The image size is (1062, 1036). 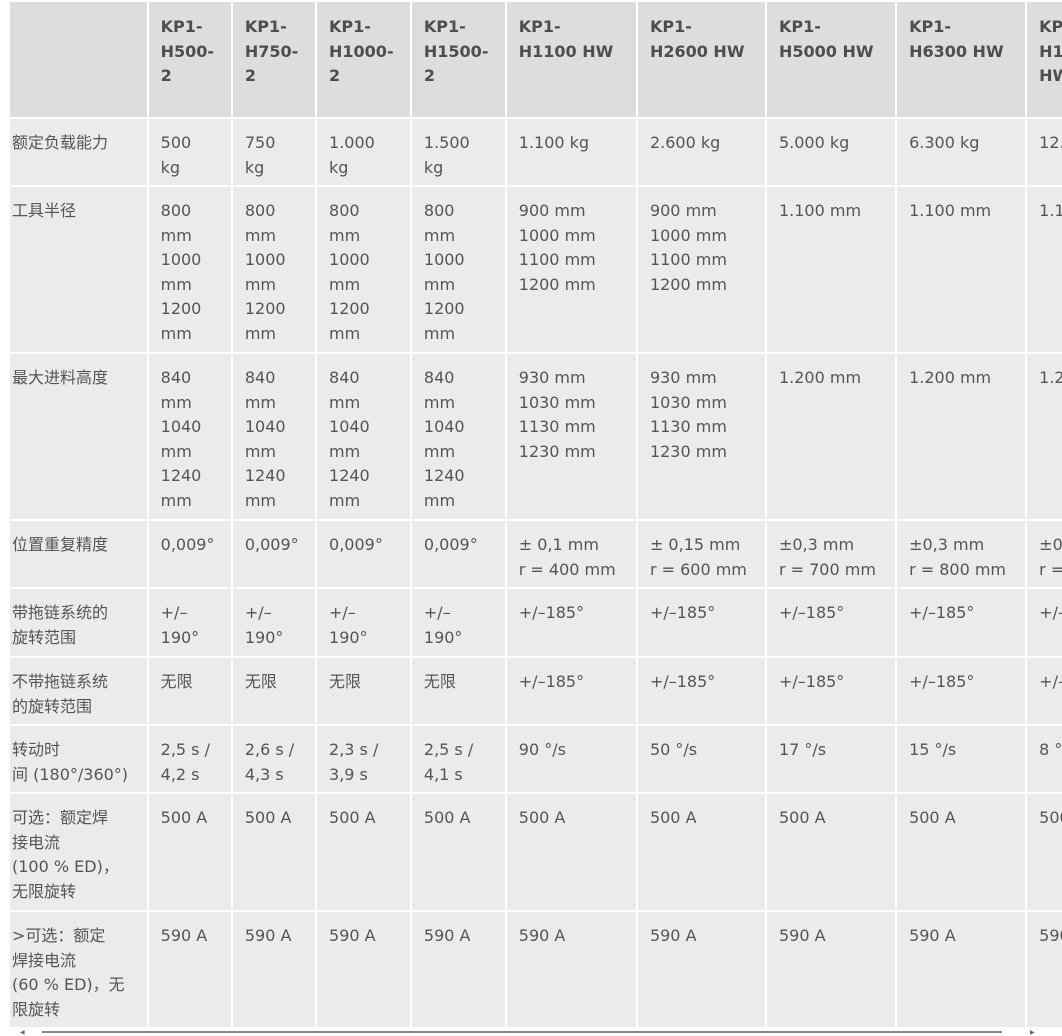 What do you see at coordinates (78, 622) in the screenshot?
I see `row-label: 带拖链系统的 旋转范围` at bounding box center [78, 622].